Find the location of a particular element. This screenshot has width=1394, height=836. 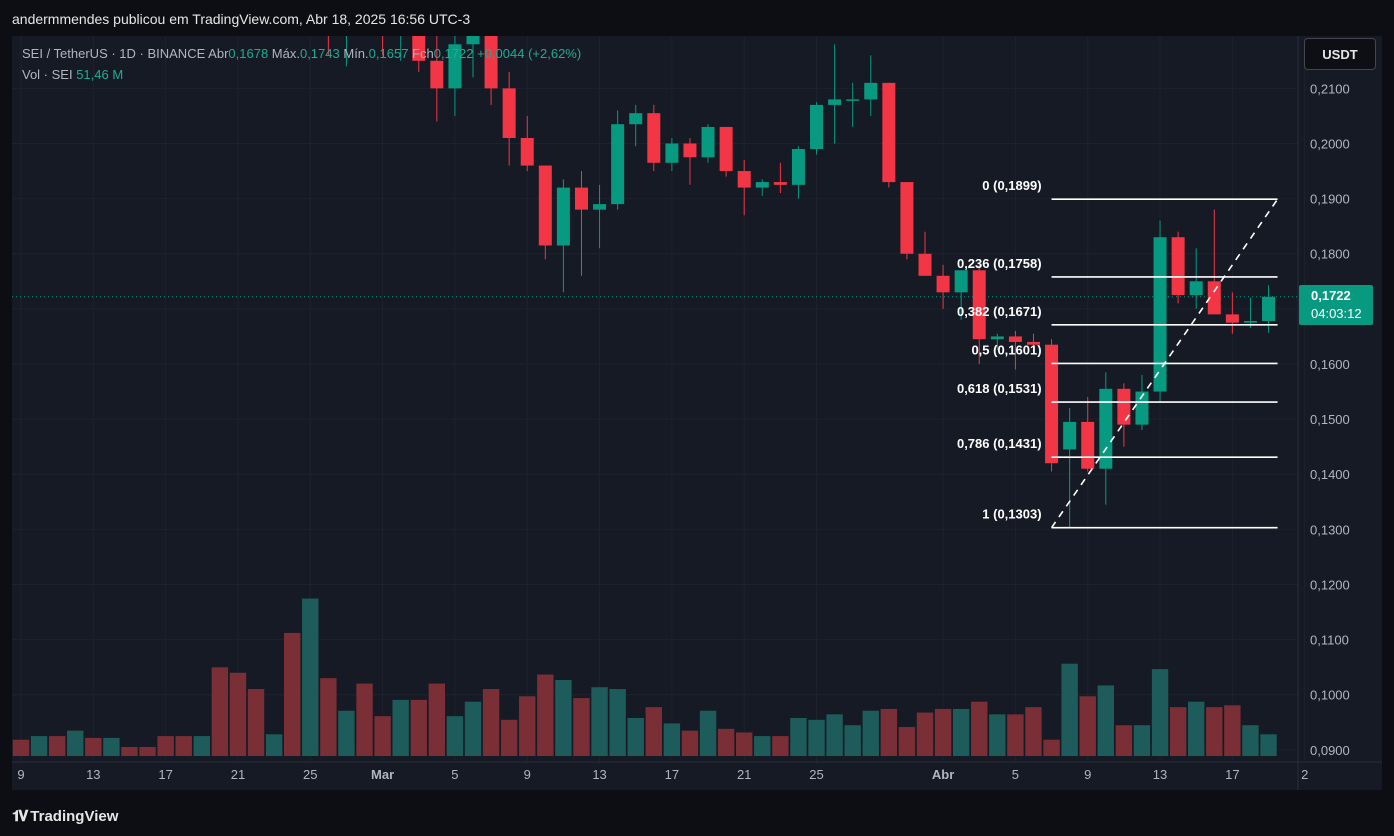

price-axis-label: 0,1100 is located at coordinates (1329, 640).